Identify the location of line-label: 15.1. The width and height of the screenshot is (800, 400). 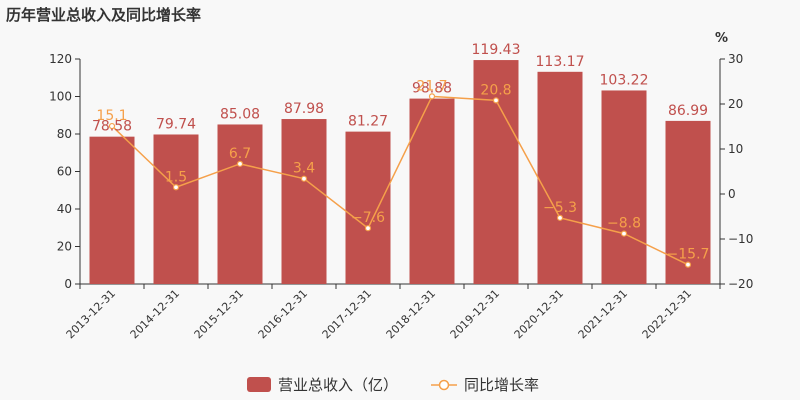
(111, 116).